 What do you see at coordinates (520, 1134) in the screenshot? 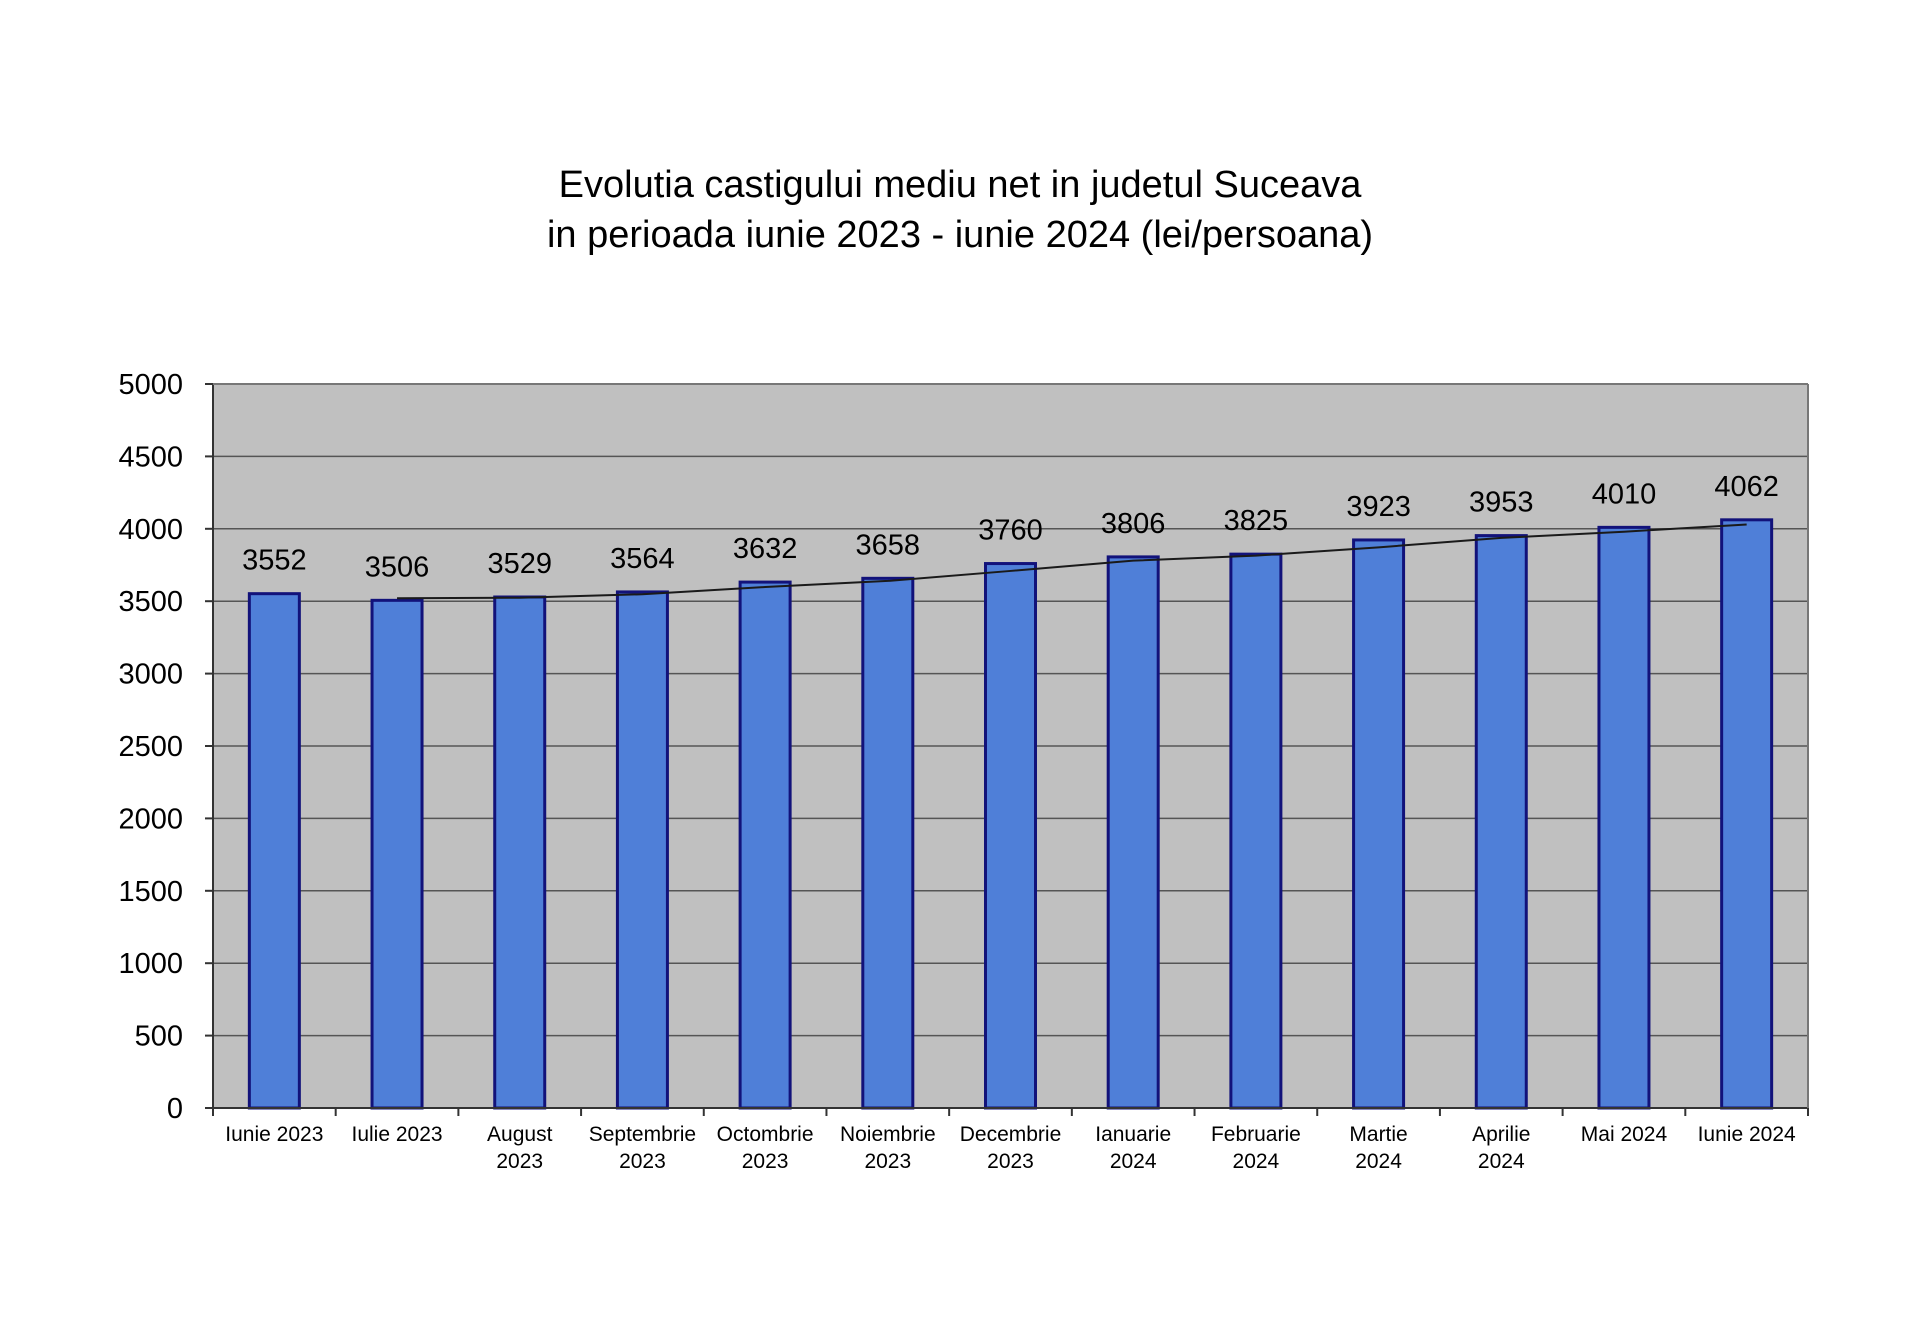
I see `x-category-label: August` at bounding box center [520, 1134].